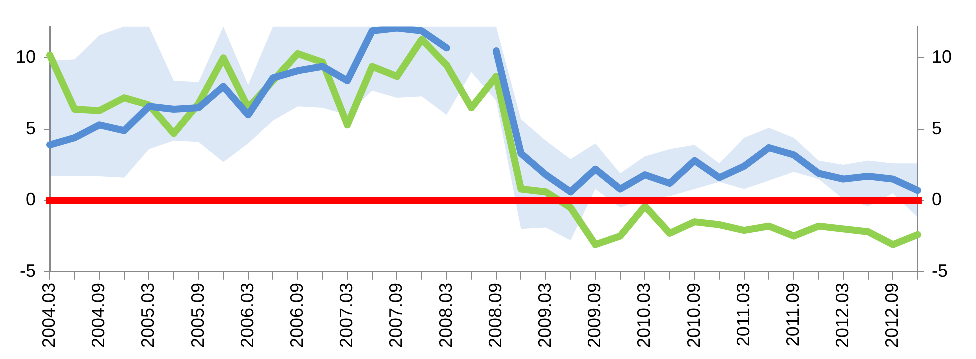 The height and width of the screenshot is (359, 976). What do you see at coordinates (28, 270) in the screenshot?
I see `y-tick-label: -5` at bounding box center [28, 270].